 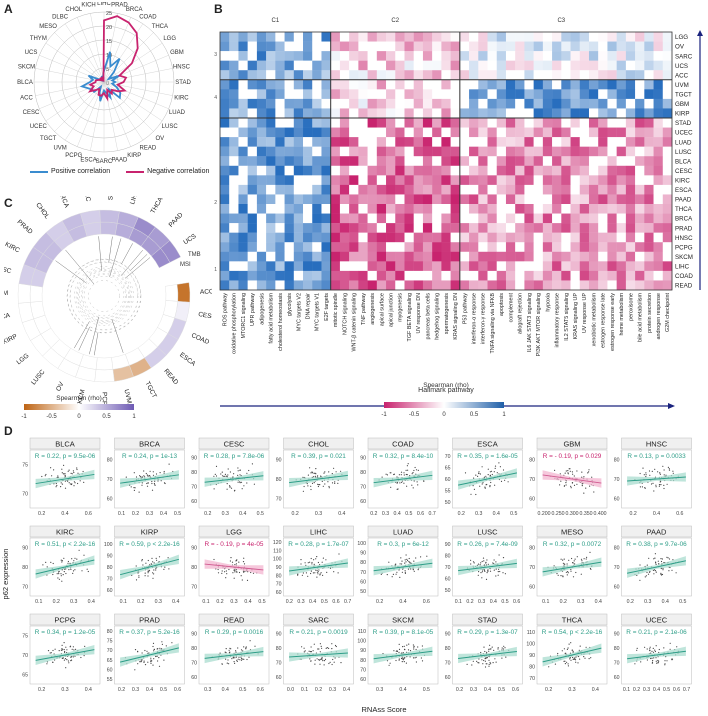 What do you see at coordinates (444, 415) in the screenshot?
I see `heatmap-legend-tick: 0` at bounding box center [444, 415].